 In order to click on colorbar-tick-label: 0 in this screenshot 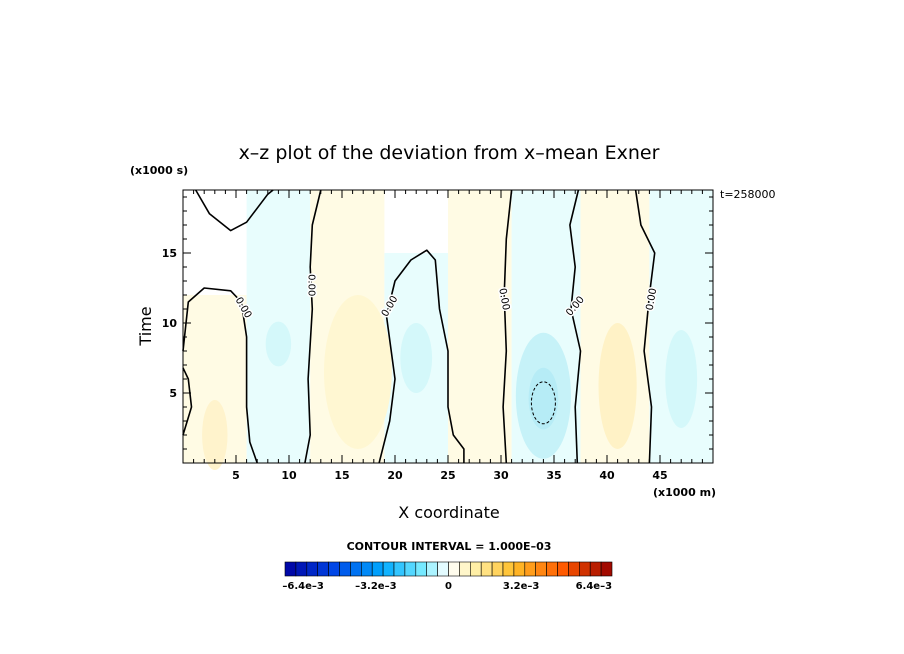, I will do `click(448, 586)`.